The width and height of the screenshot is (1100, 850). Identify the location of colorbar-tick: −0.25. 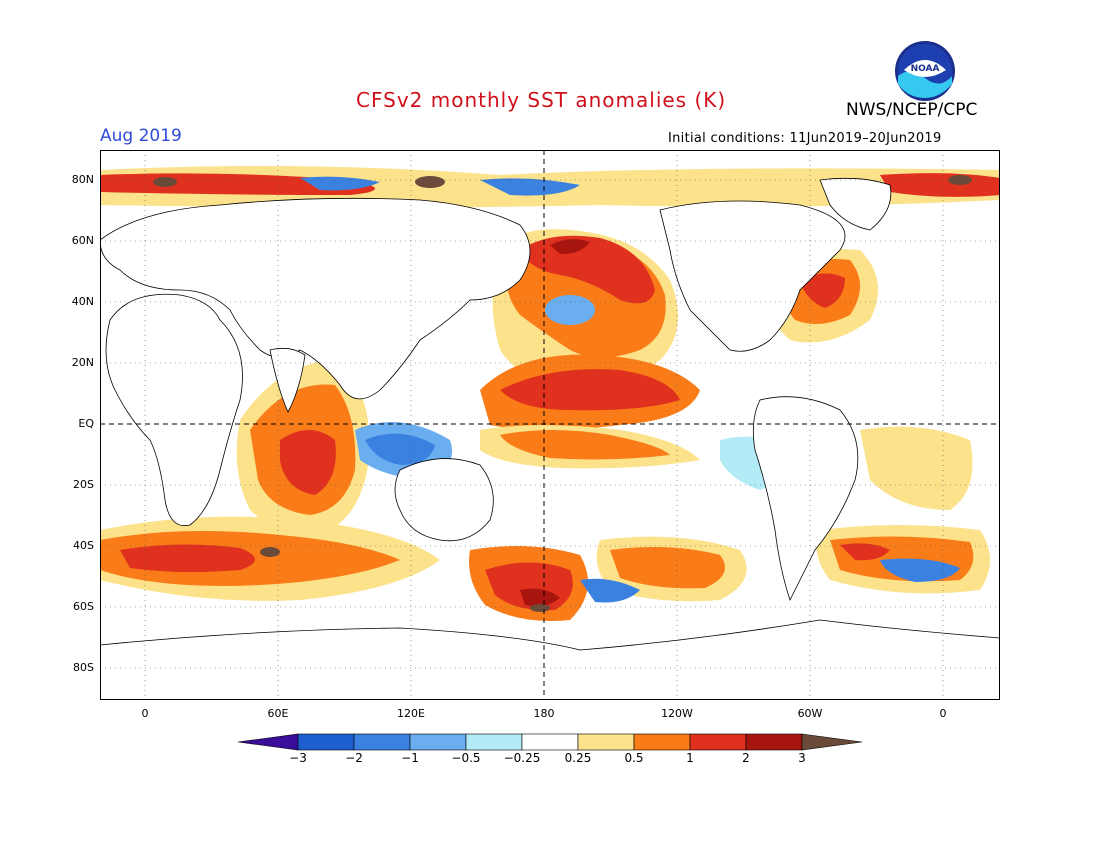
(522, 758).